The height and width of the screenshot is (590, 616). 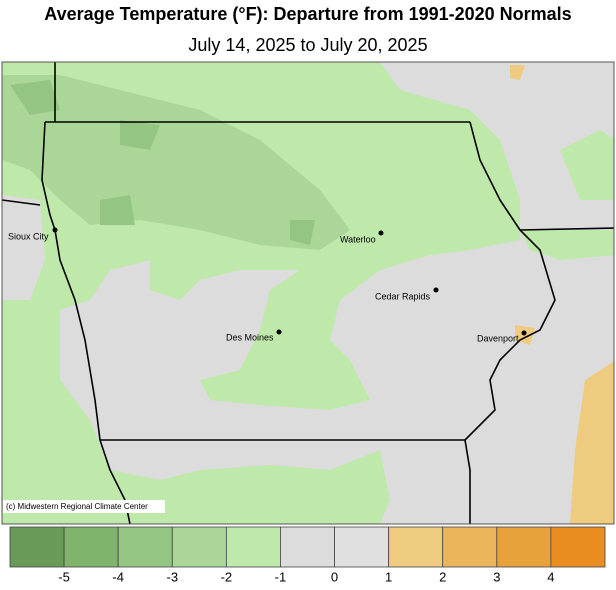 What do you see at coordinates (162, 162) in the screenshot?
I see `cold-region` at bounding box center [162, 162].